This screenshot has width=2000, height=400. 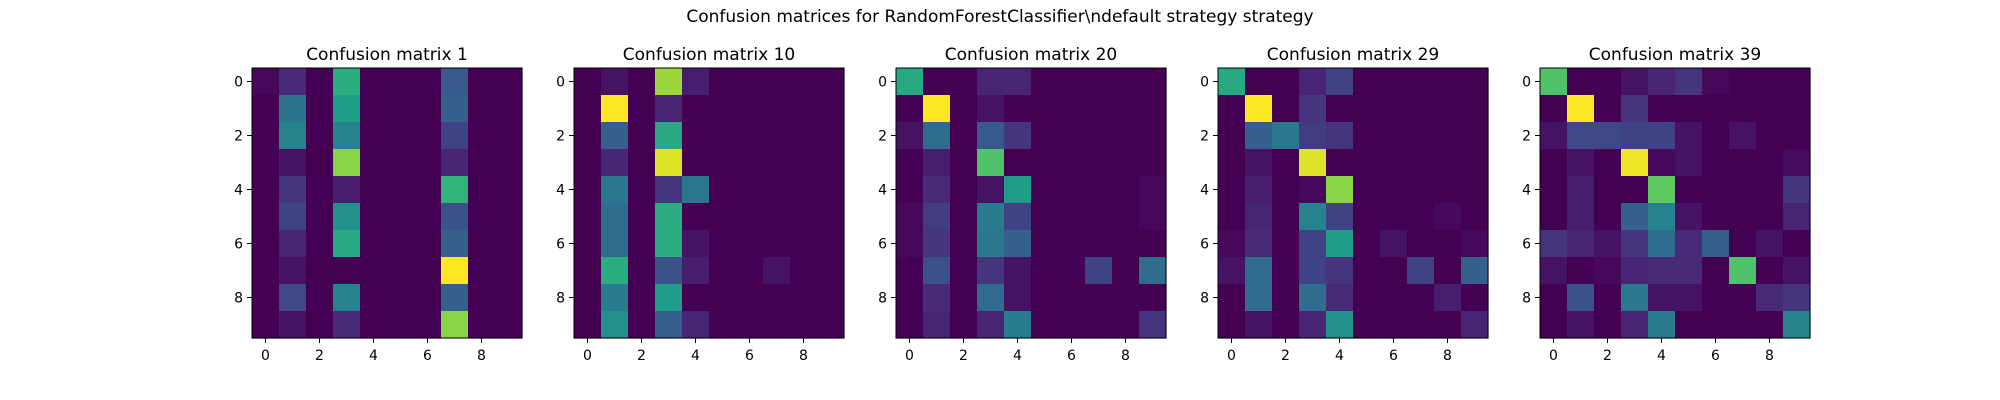 What do you see at coordinates (1607, 356) in the screenshot?
I see `x-tick-label: 2` at bounding box center [1607, 356].